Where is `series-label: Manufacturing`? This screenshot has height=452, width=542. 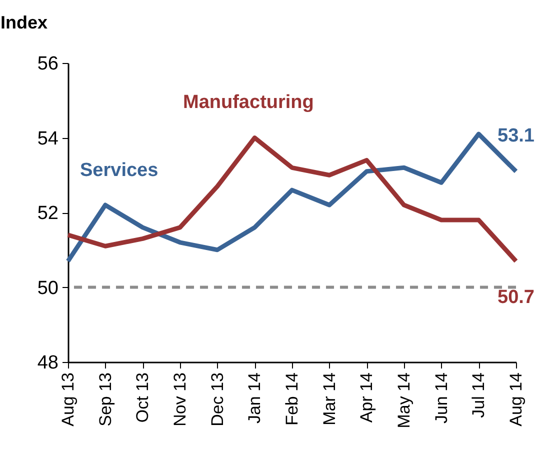
series-label: Manufacturing is located at coordinates (248, 102).